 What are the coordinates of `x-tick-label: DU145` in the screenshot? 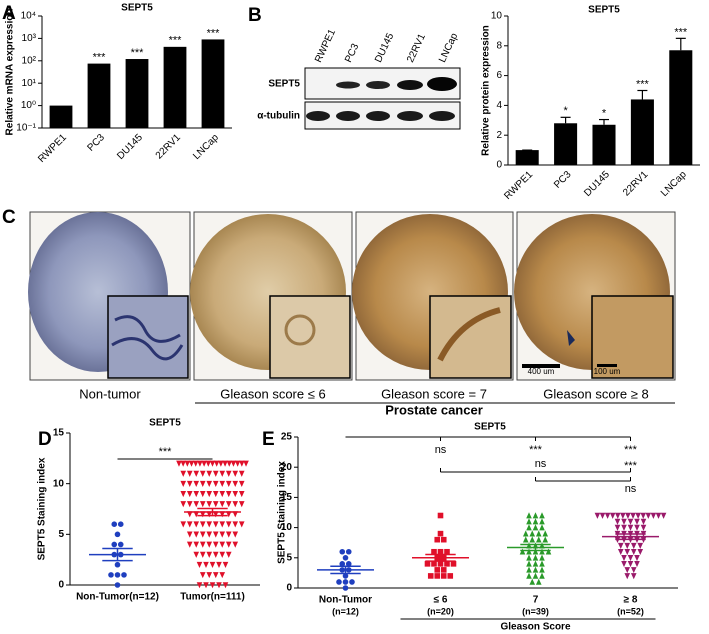 It's located at (130, 147).